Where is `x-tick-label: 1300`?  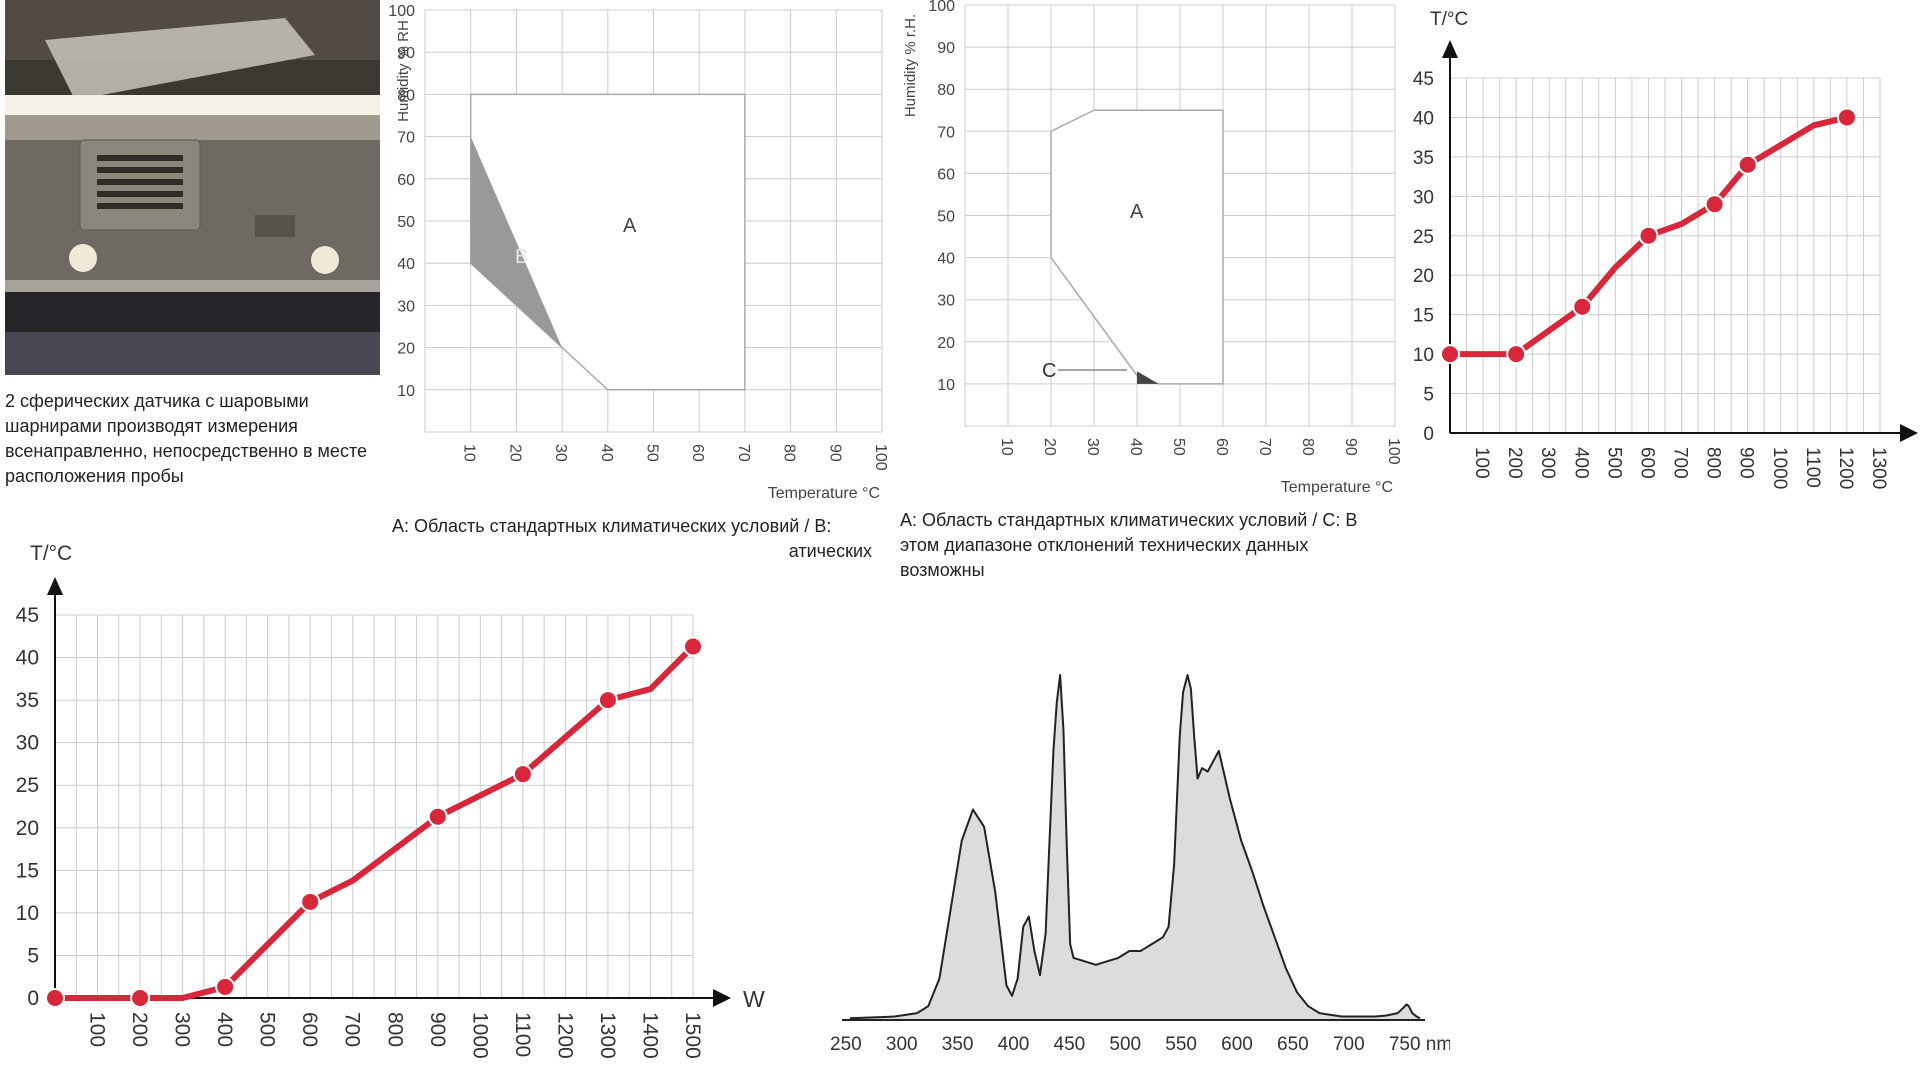 x-tick-label: 1300 is located at coordinates (607, 1035).